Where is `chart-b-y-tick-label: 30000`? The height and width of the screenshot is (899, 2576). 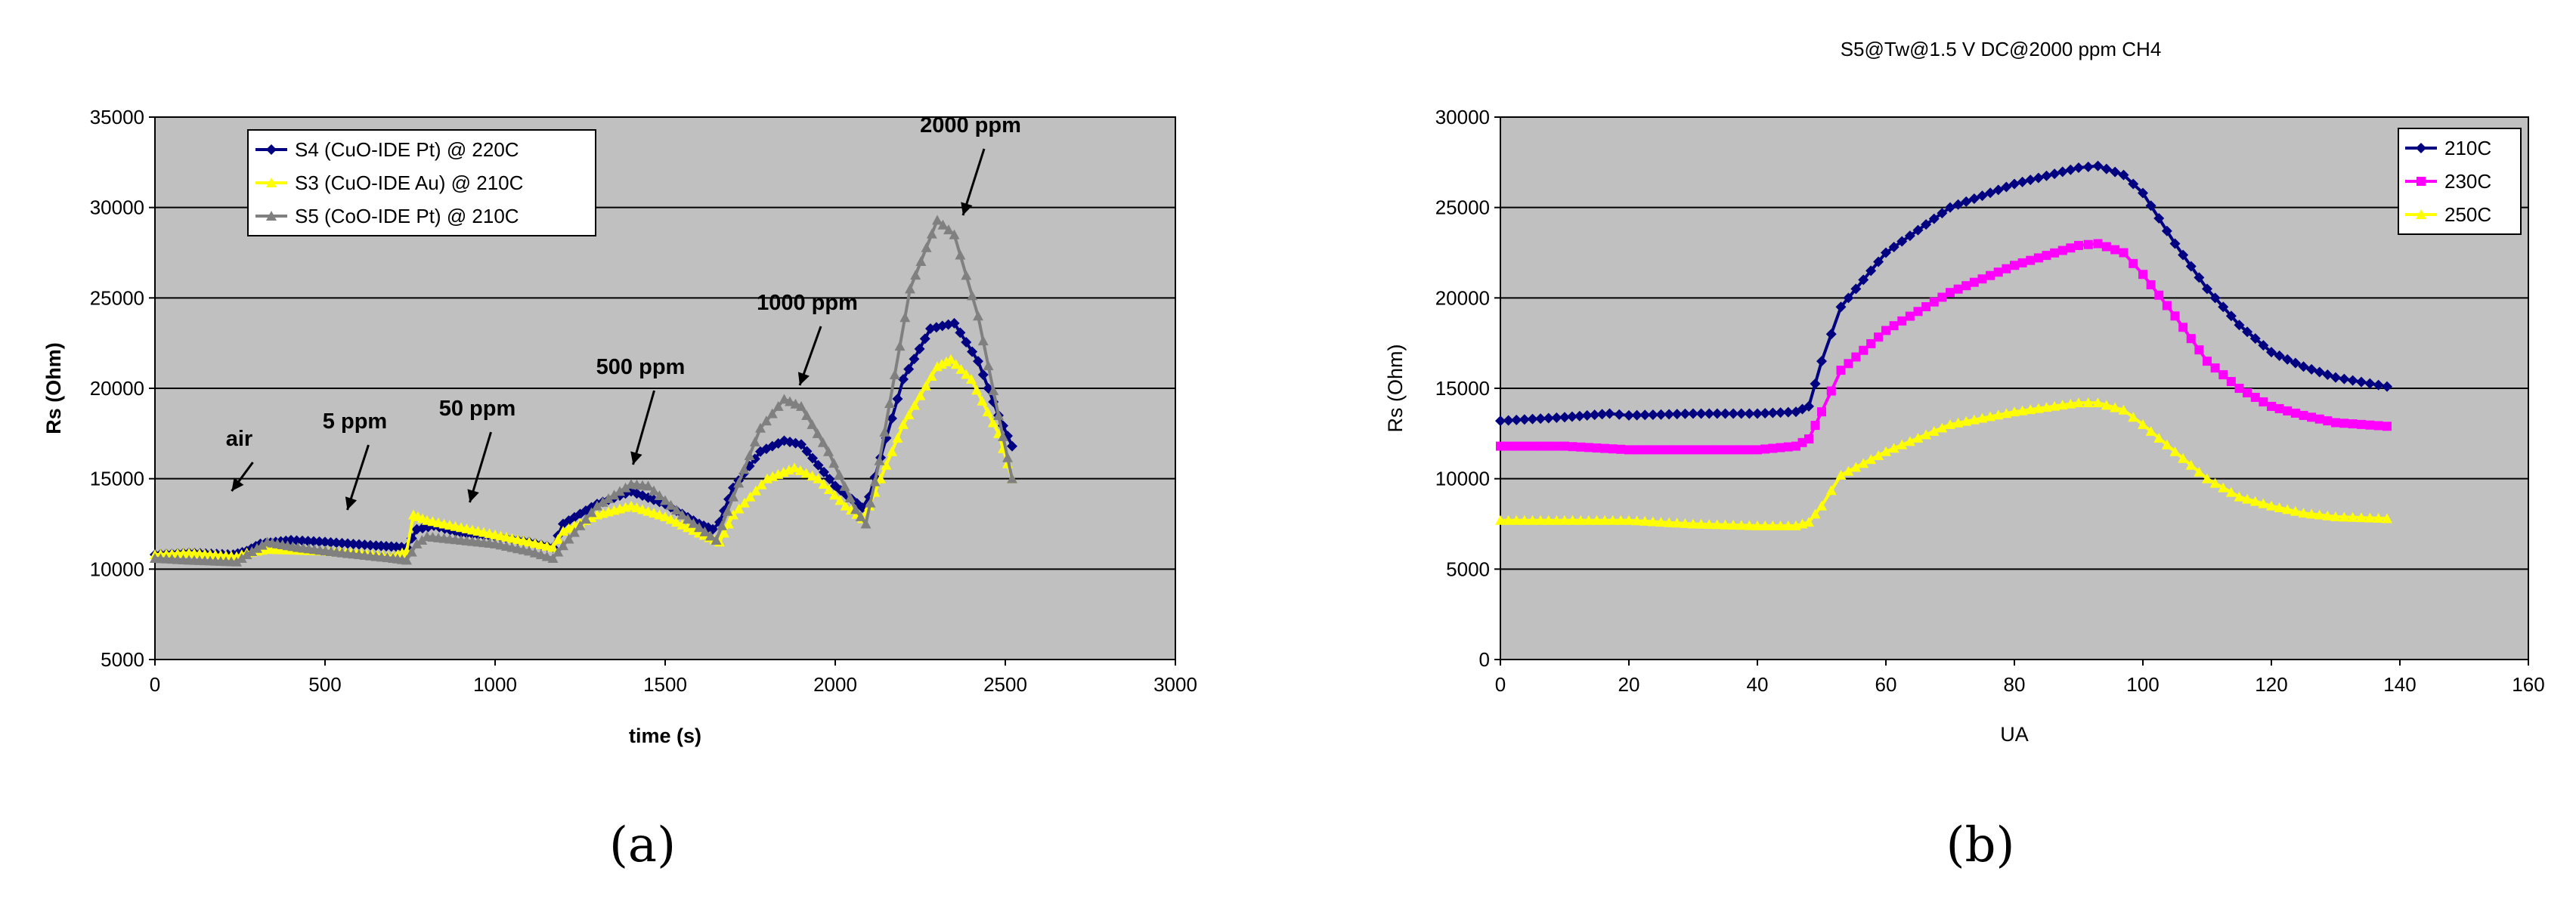 chart-b-y-tick-label: 30000 is located at coordinates (1462, 117).